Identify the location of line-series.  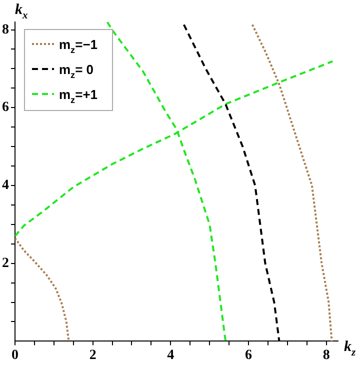
(42, 289).